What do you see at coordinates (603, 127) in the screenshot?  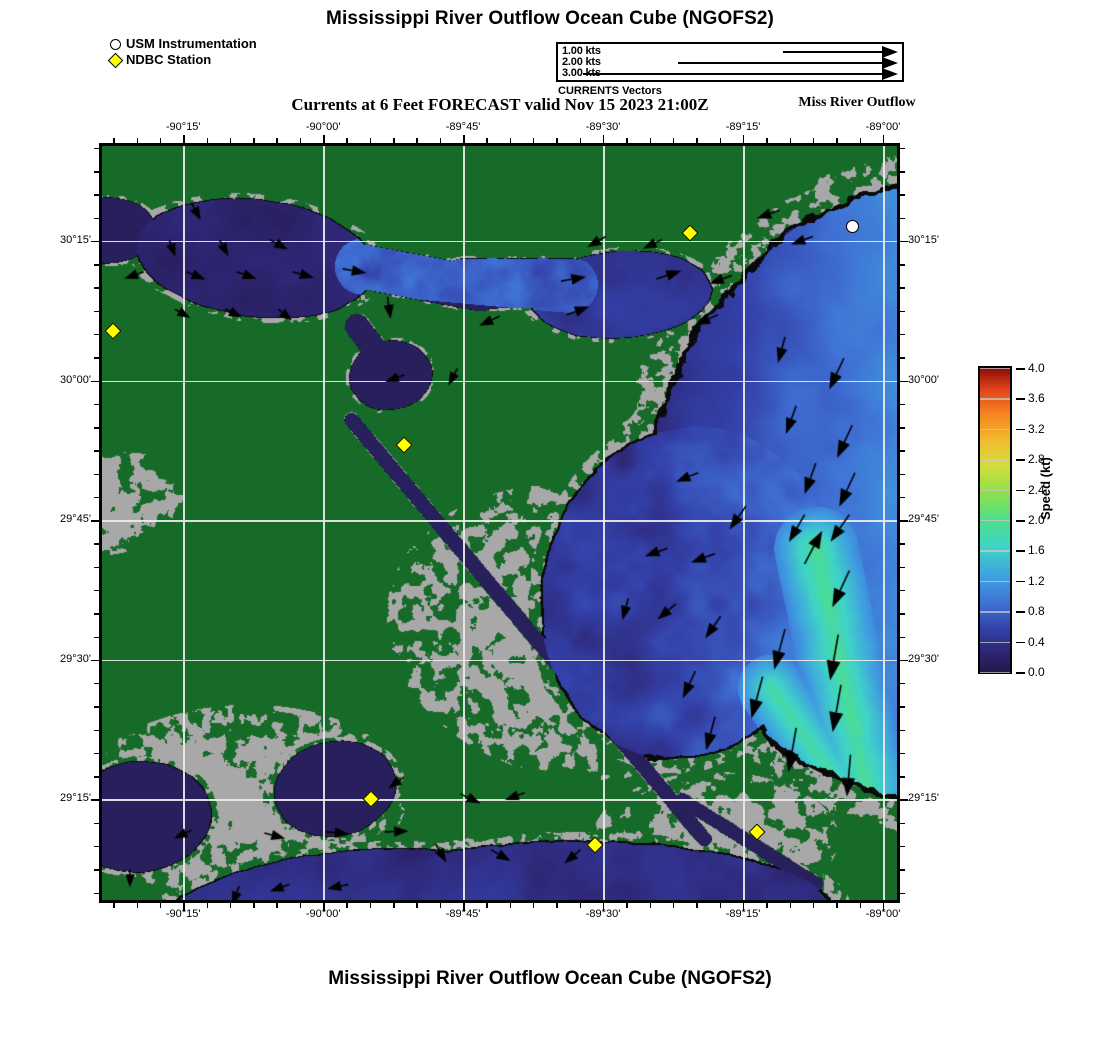 I see `lon-axis-label: -89°30'` at bounding box center [603, 127].